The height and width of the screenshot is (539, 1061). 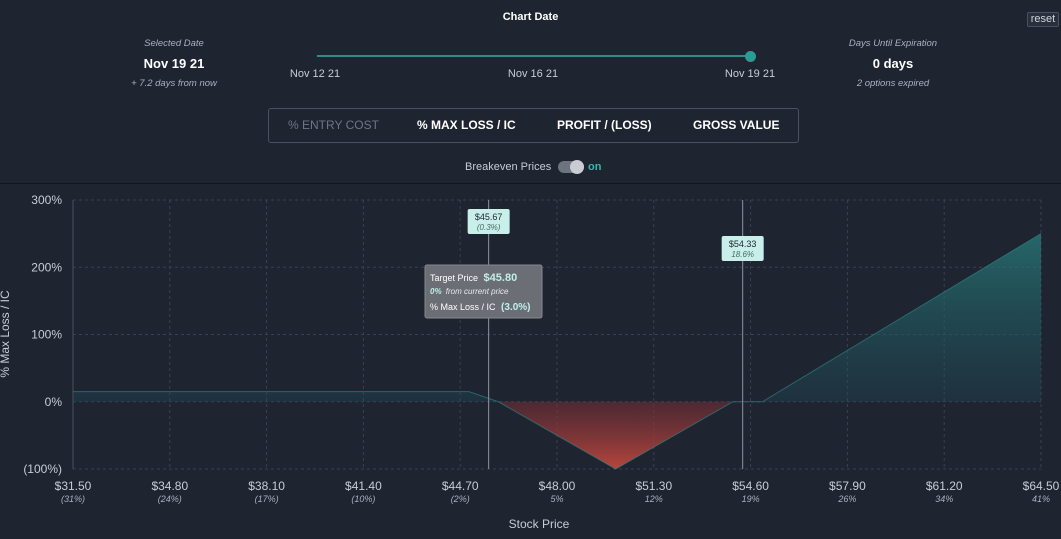 I want to click on tooltip-pct-suffix: from current price, so click(x=477, y=291).